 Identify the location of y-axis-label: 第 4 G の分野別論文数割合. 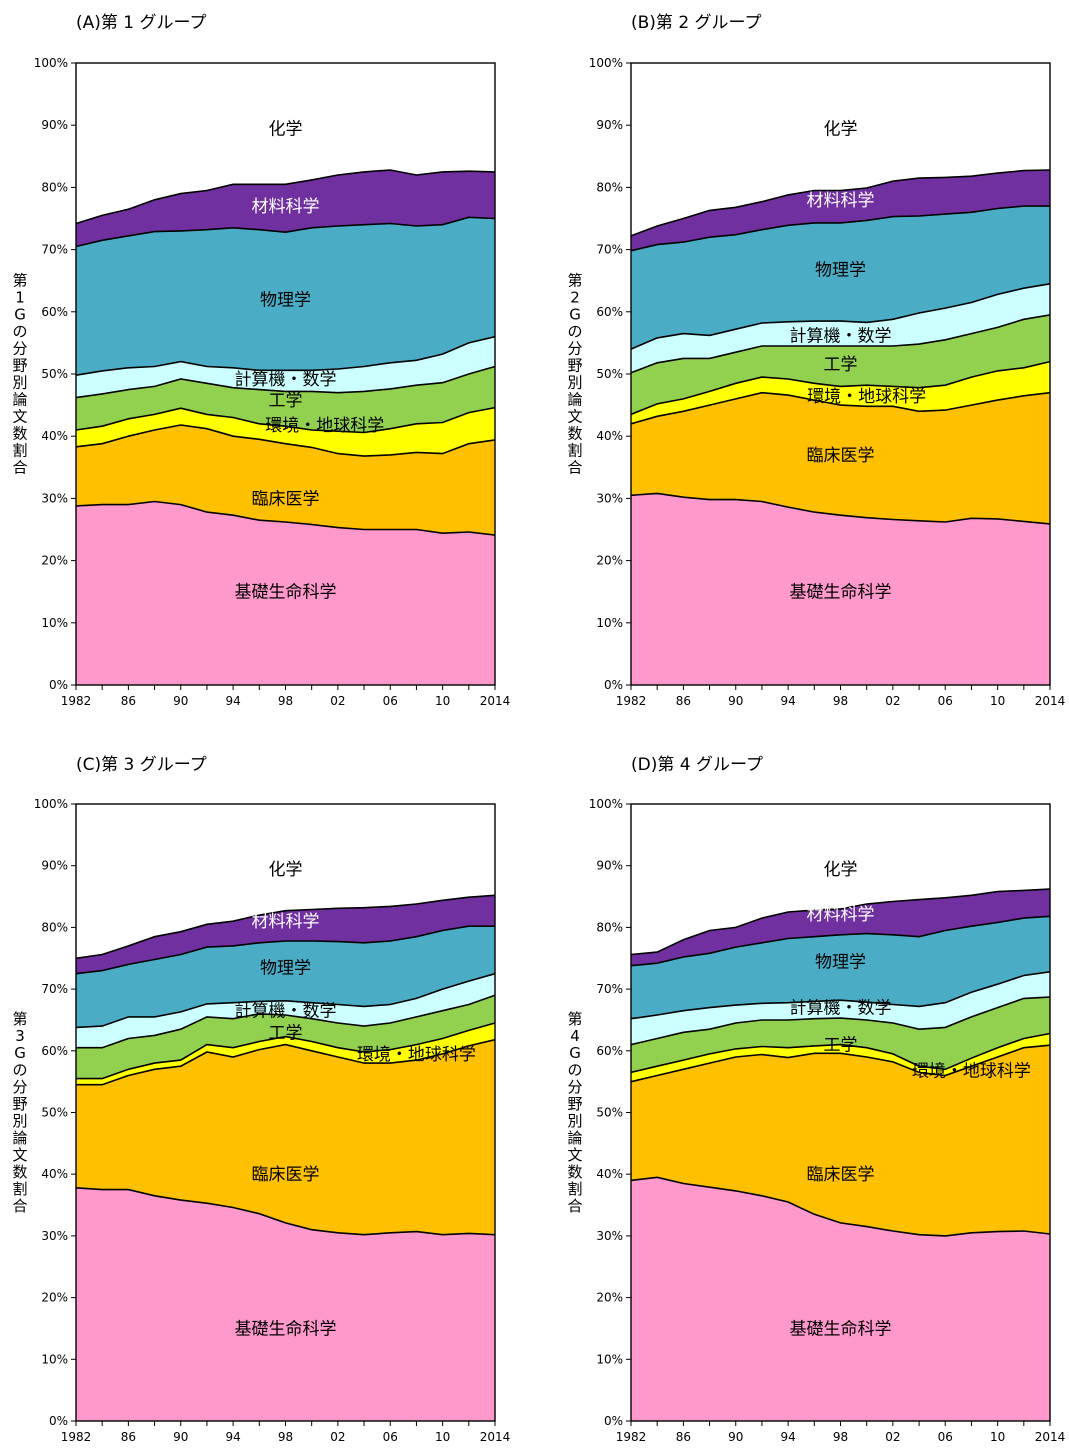
(574, 1112).